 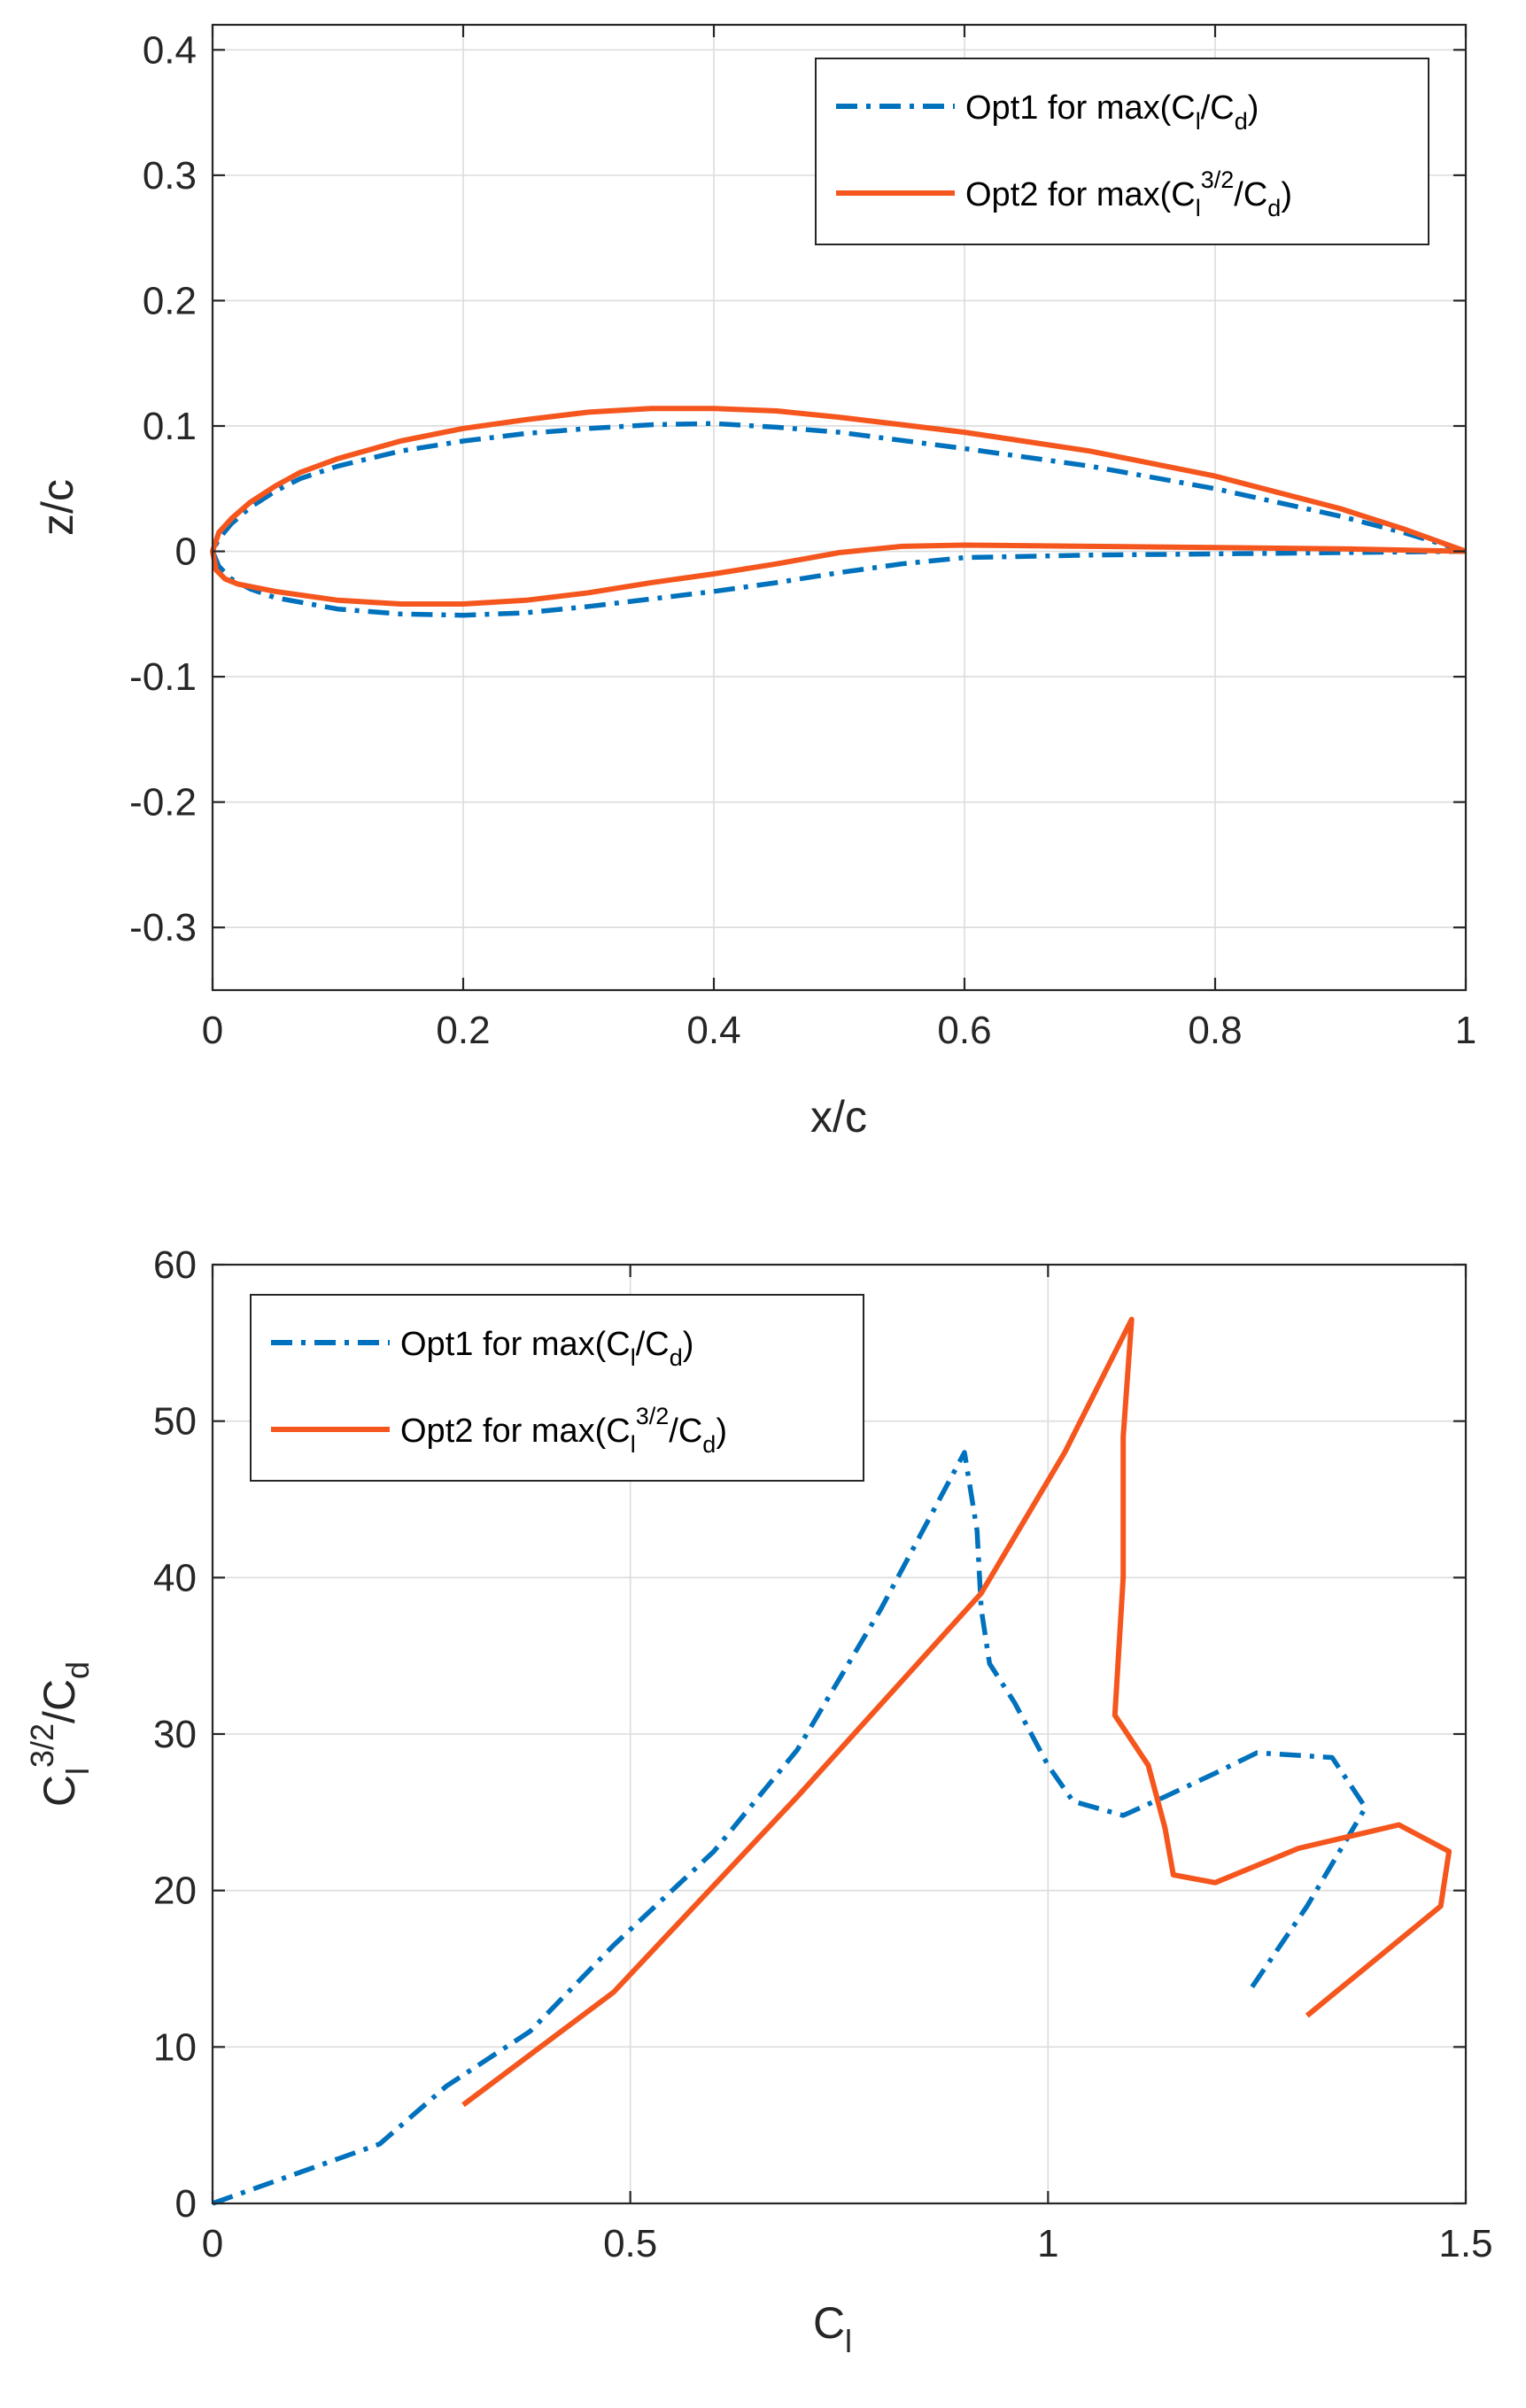 What do you see at coordinates (175, 2047) in the screenshot?
I see `performance-y-tick-label-1: 10` at bounding box center [175, 2047].